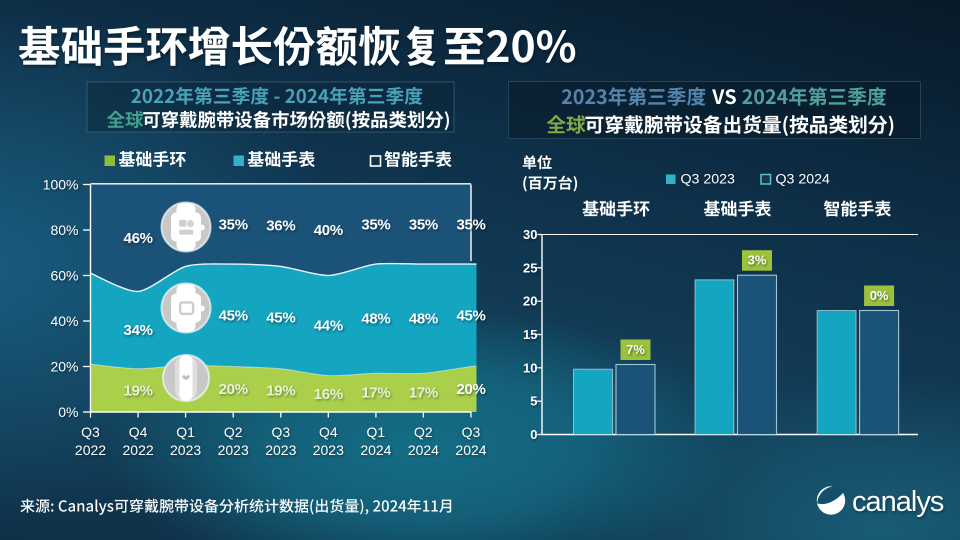  I want to click on svg-text: 5, so click(533, 401).